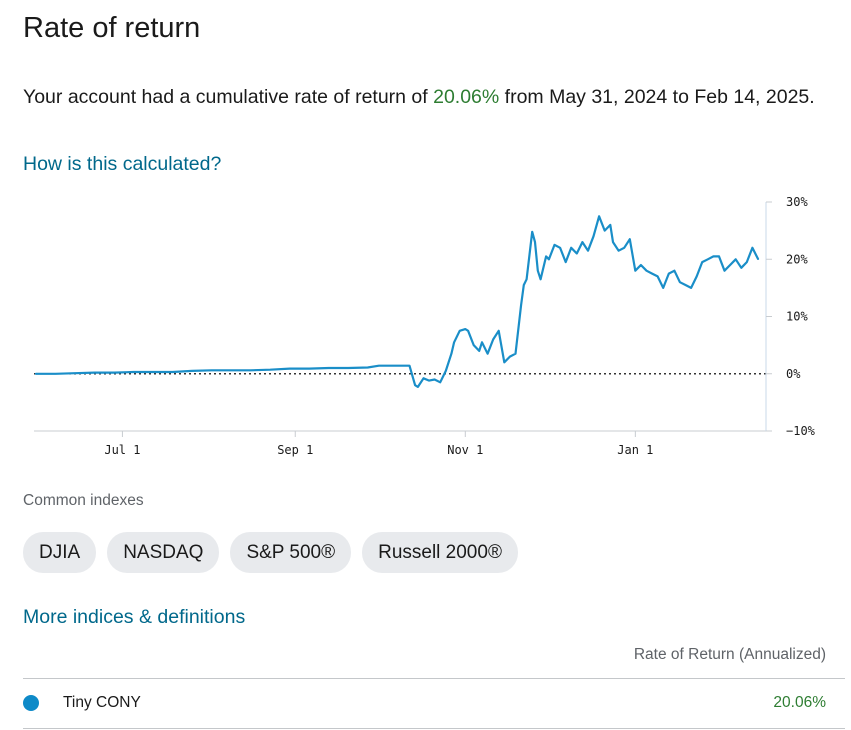  What do you see at coordinates (801, 431) in the screenshot?
I see `y-tick-label: −10%` at bounding box center [801, 431].